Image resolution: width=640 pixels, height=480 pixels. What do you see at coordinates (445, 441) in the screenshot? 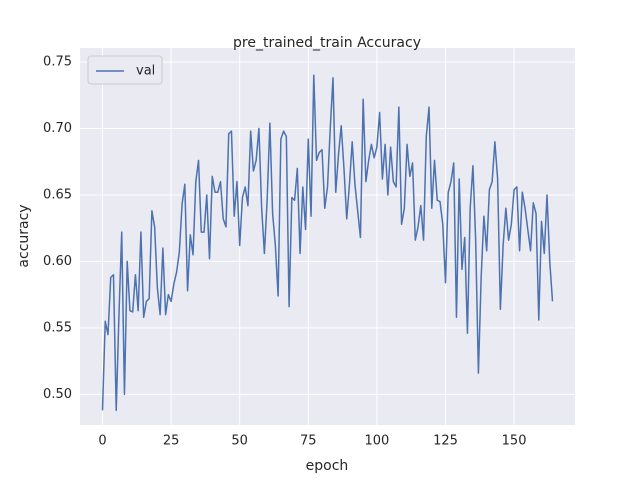
I see `x-tick-label: 125` at bounding box center [445, 441].